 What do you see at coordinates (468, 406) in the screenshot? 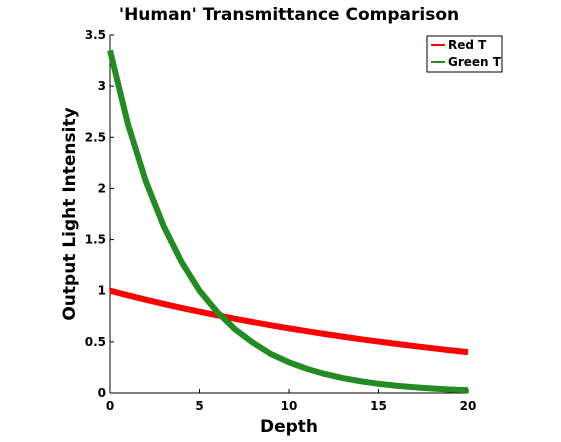
I see `x-tick-label: 20` at bounding box center [468, 406].